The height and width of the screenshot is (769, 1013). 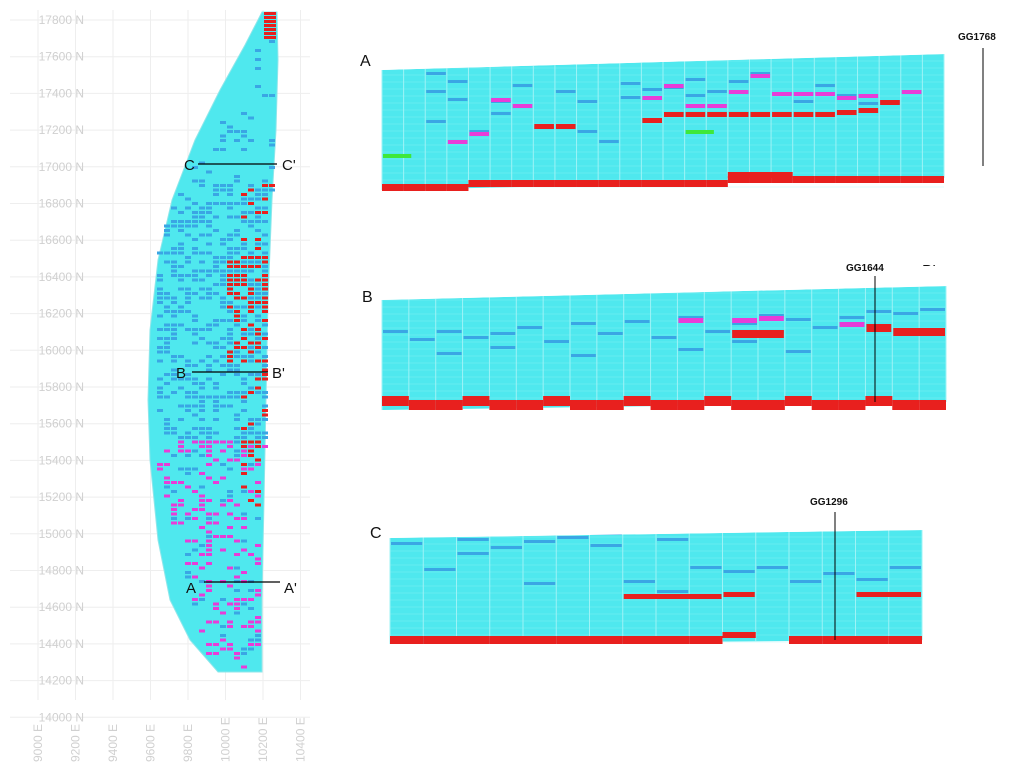 I want to click on section-a-left-label: A, so click(x=365, y=61).